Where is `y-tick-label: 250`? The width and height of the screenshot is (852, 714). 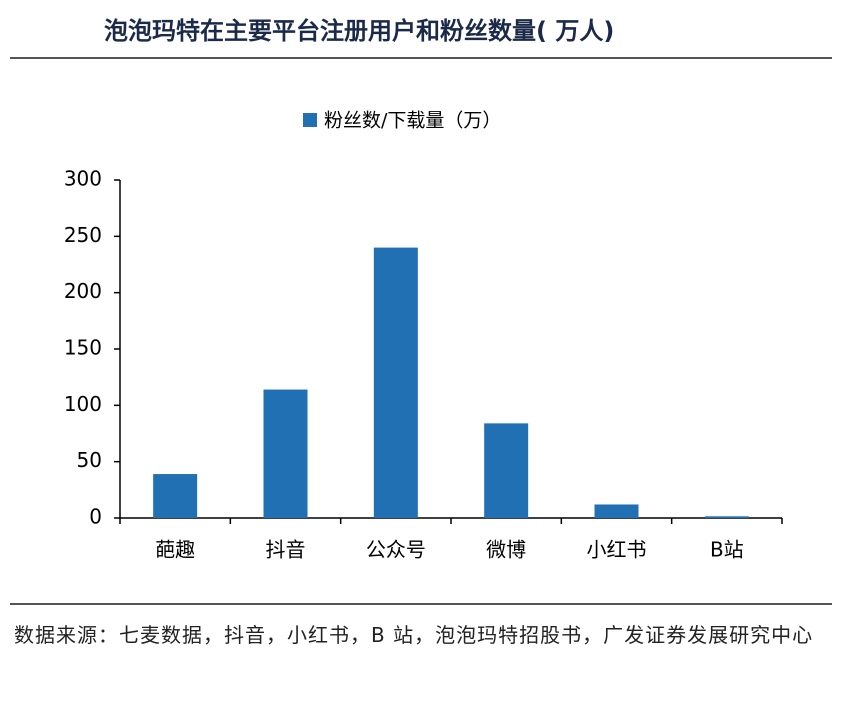 y-tick-label: 250 is located at coordinates (83, 235).